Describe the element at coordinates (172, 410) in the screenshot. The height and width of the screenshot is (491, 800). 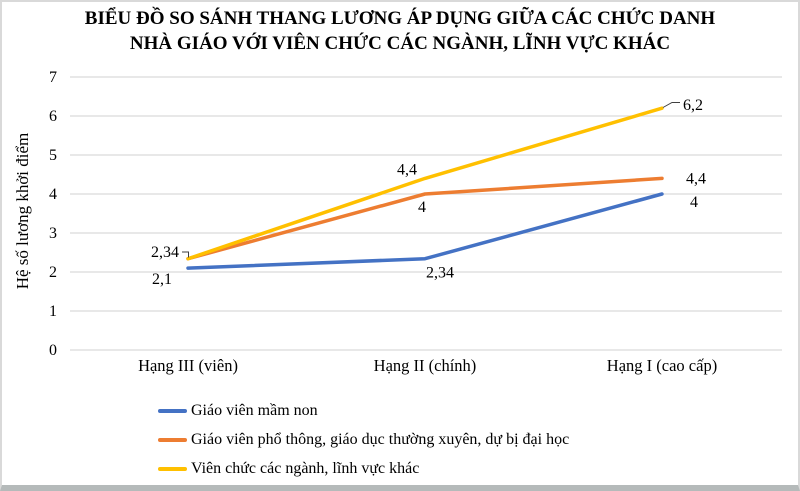
I see `legend-line-marker-blue` at that location.